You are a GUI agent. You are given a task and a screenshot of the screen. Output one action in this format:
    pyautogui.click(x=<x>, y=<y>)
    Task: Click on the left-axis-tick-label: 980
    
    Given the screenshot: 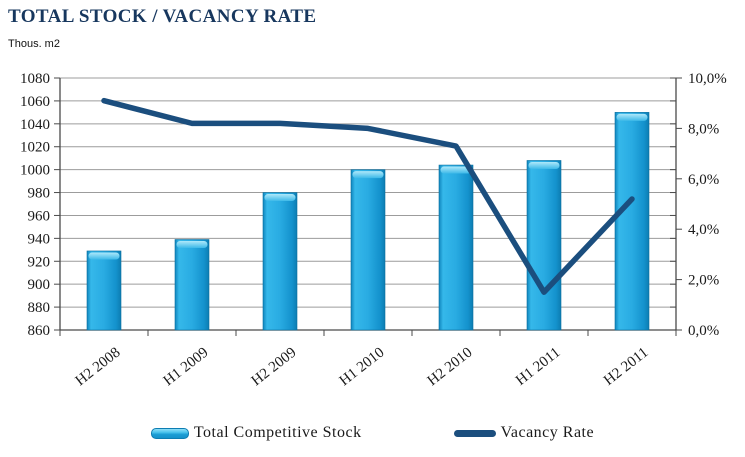 What is the action you would take?
    pyautogui.click(x=39, y=194)
    